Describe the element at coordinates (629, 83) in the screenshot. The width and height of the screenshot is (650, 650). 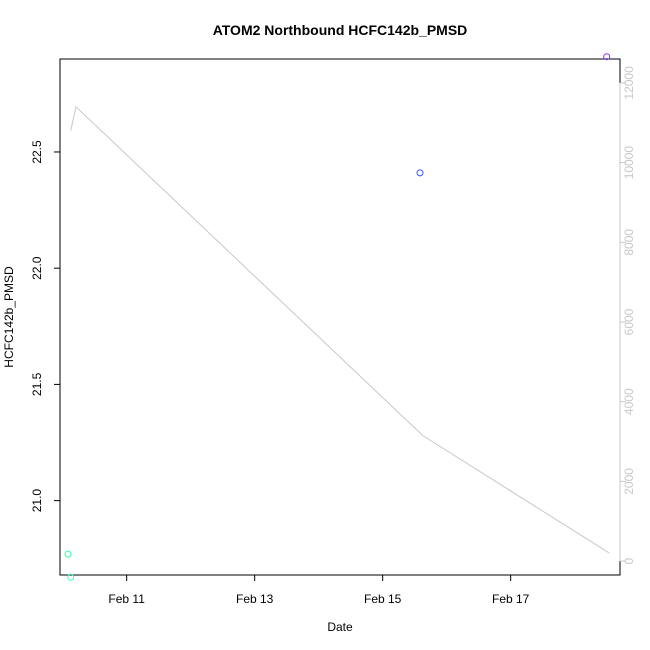
I see `y2-tick-label: 12000` at that location.